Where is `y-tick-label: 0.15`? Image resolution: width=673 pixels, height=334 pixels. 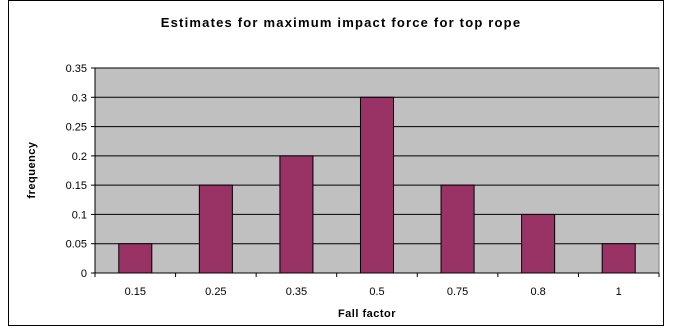 y-tick-label: 0.15 is located at coordinates (76, 186).